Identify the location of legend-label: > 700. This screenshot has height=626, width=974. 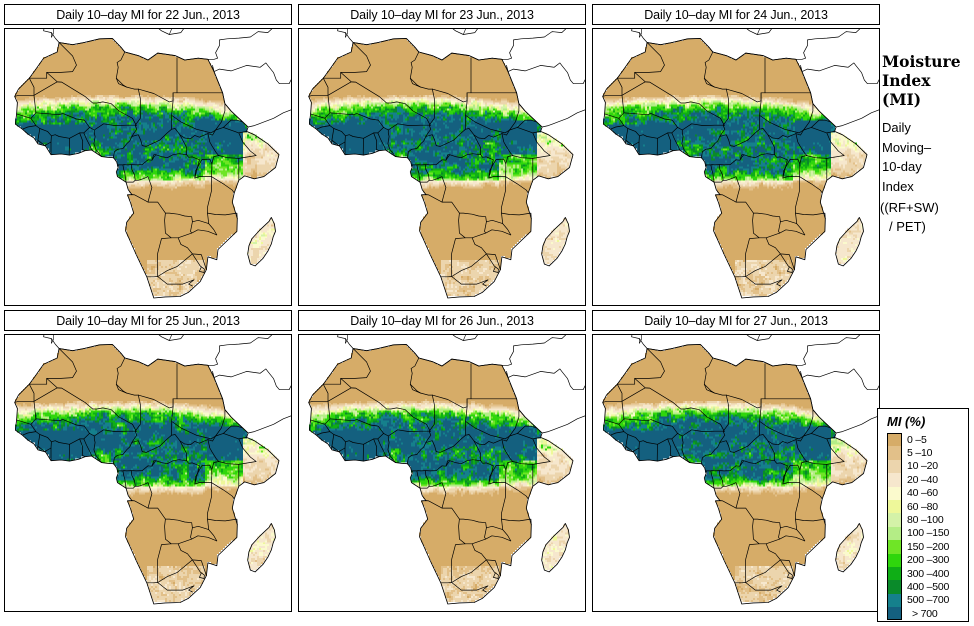
(925, 613).